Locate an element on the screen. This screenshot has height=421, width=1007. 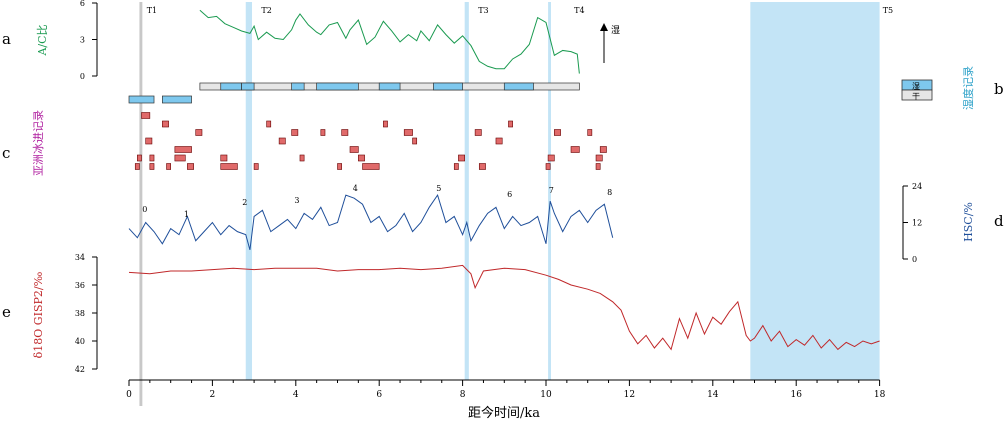
legend-dry-label: 干 is located at coordinates (916, 96).